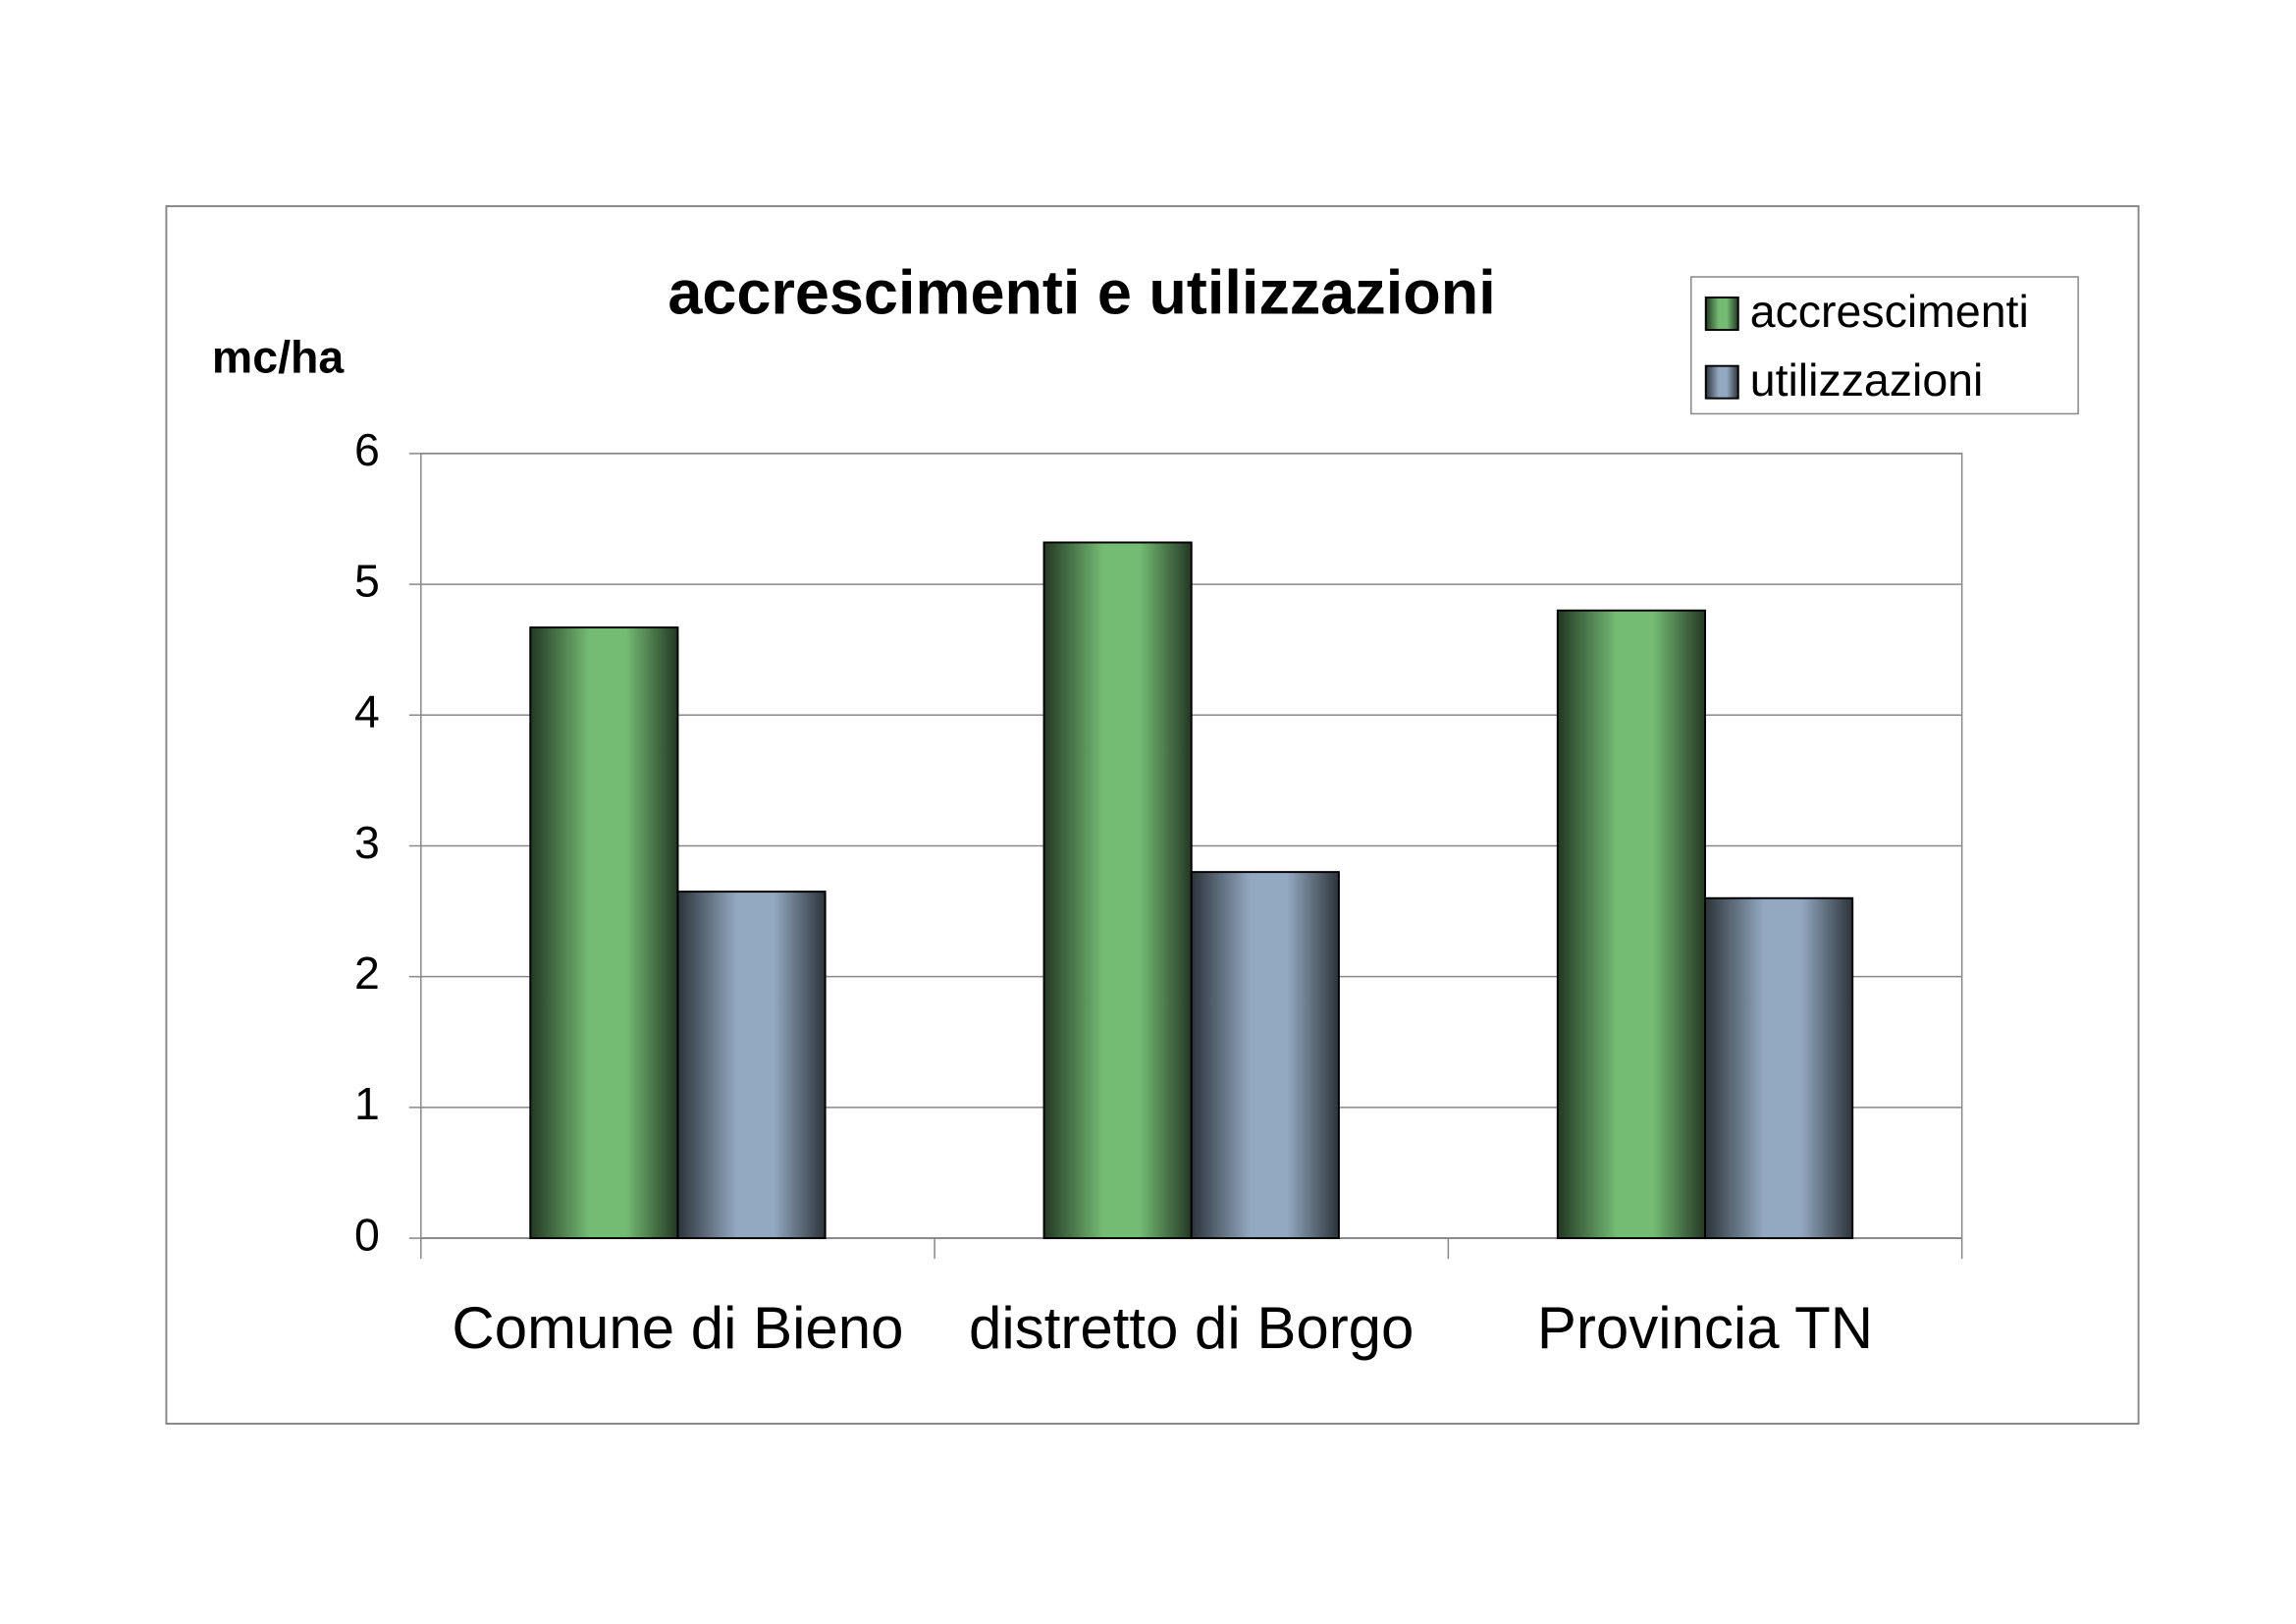  What do you see at coordinates (677, 1328) in the screenshot?
I see `x-tick-label: Comune di Bieno` at bounding box center [677, 1328].